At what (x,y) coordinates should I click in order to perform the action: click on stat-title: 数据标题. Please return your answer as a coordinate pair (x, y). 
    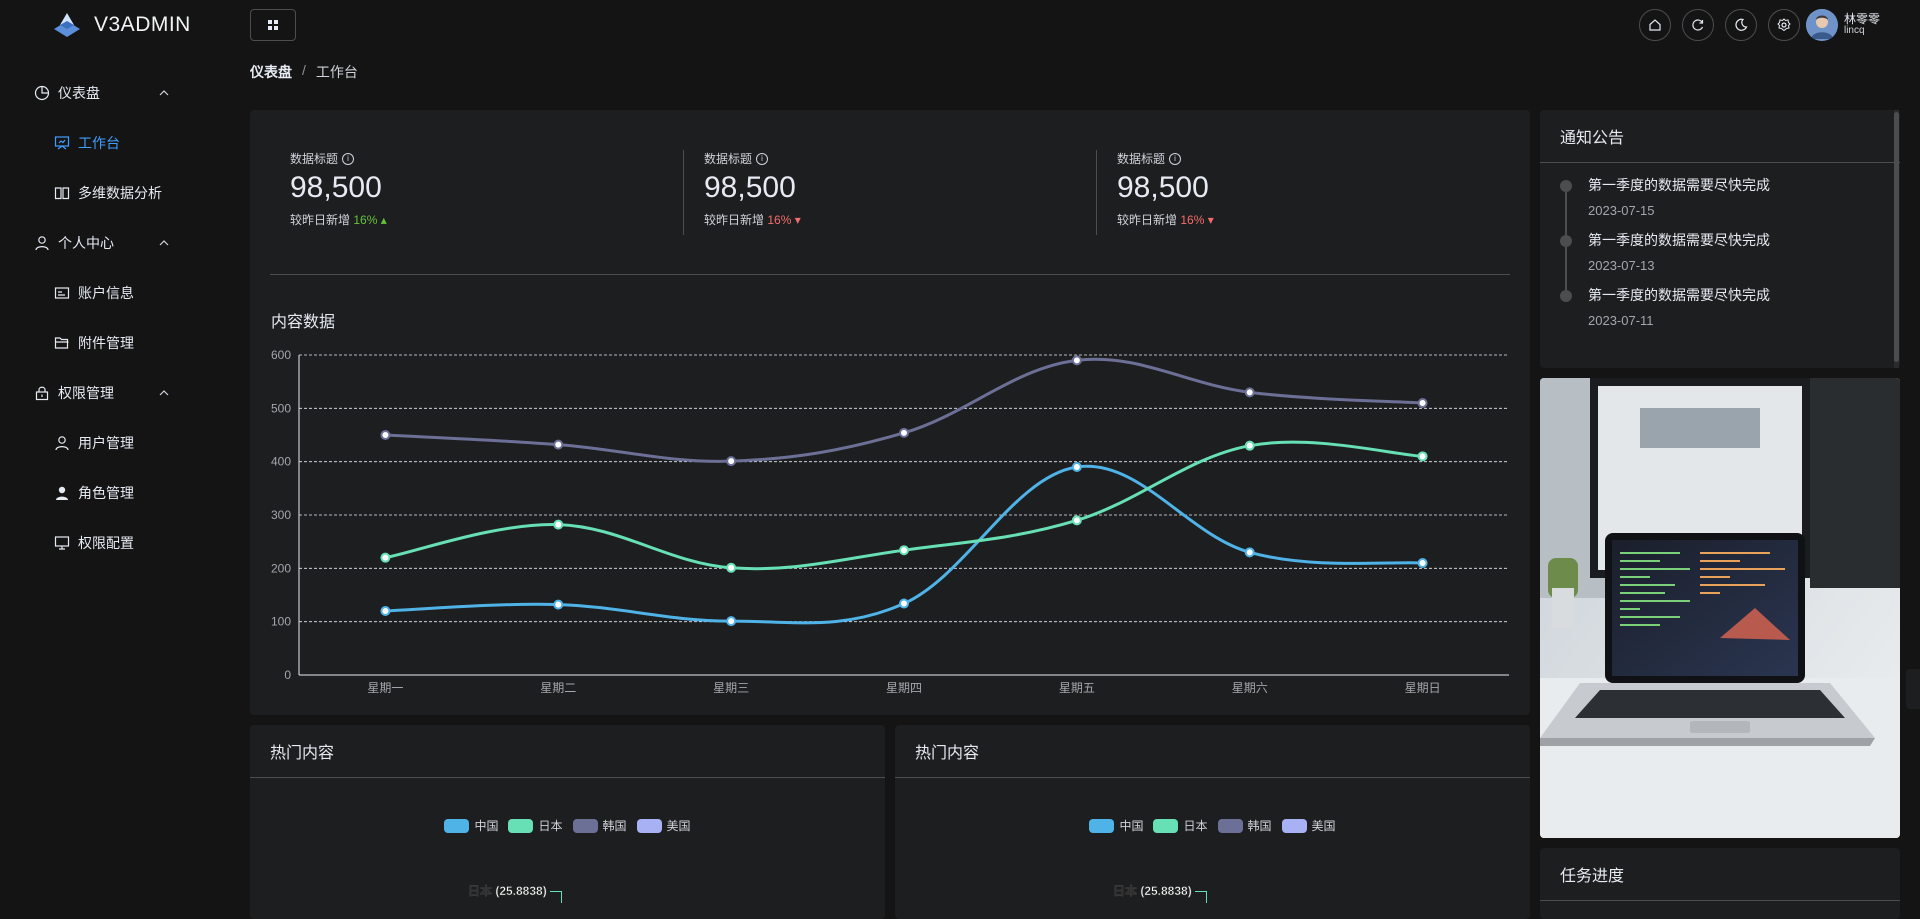
    Looking at the image, I should click on (728, 159).